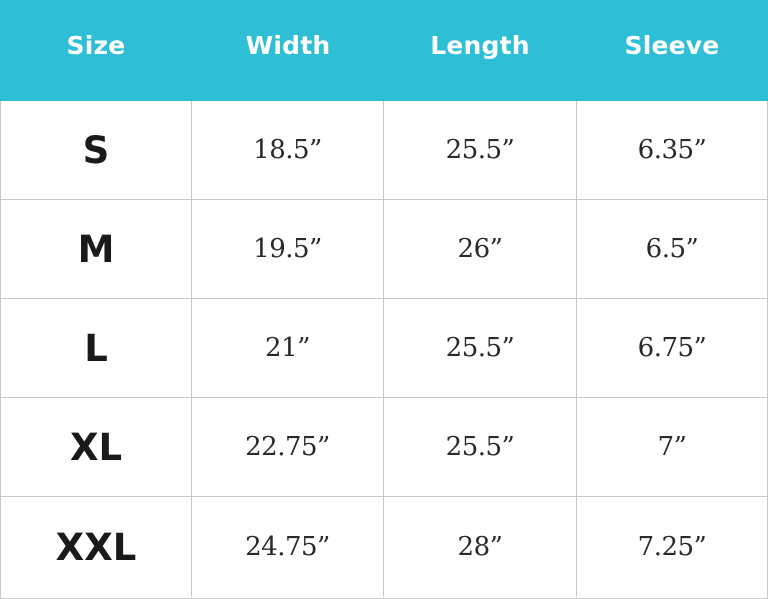 This screenshot has height=599, width=768. I want to click on size-cell: XXL, so click(96, 547).